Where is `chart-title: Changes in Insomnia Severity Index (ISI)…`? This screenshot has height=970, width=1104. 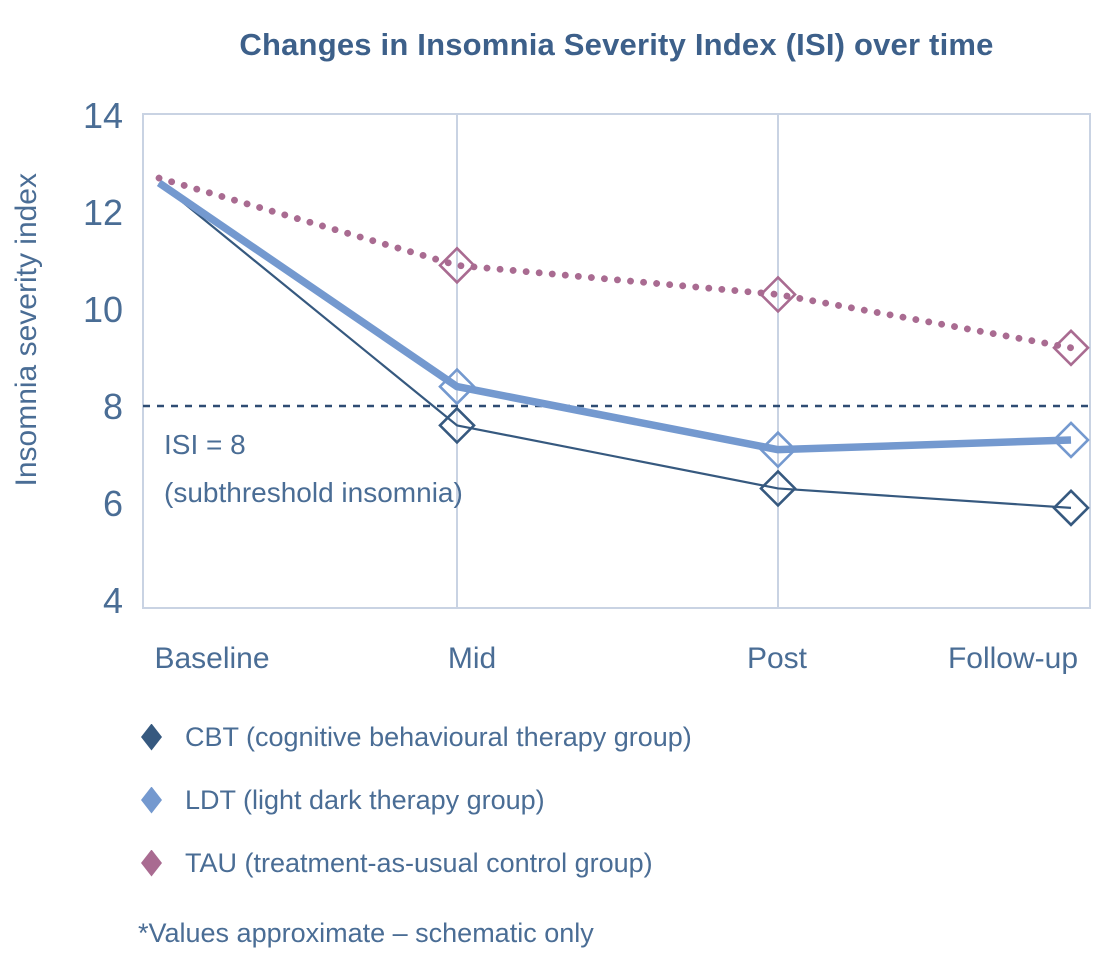 chart-title: Changes in Insomnia Severity Index (ISI)… is located at coordinates (616, 44).